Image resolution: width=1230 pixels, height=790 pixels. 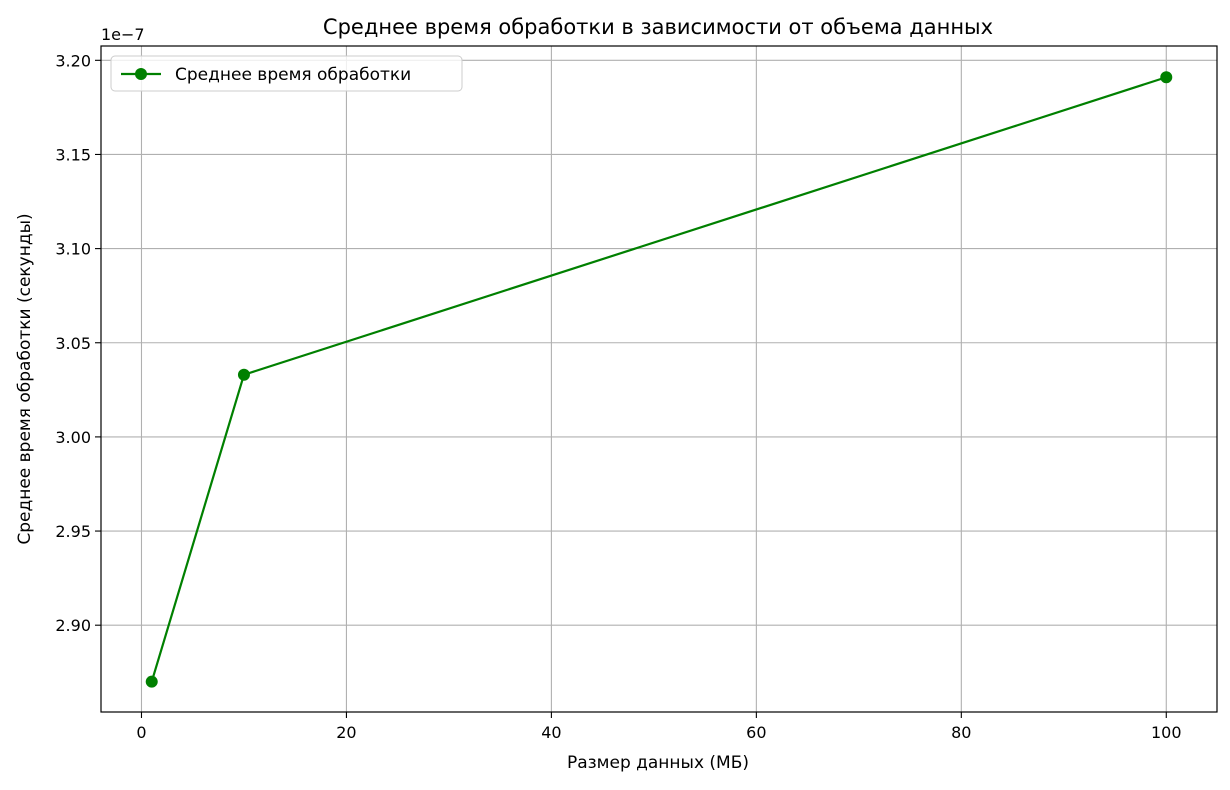 What do you see at coordinates (25, 378) in the screenshot?
I see `y-axis-label: Среднее время обработки (секунды)` at bounding box center [25, 378].